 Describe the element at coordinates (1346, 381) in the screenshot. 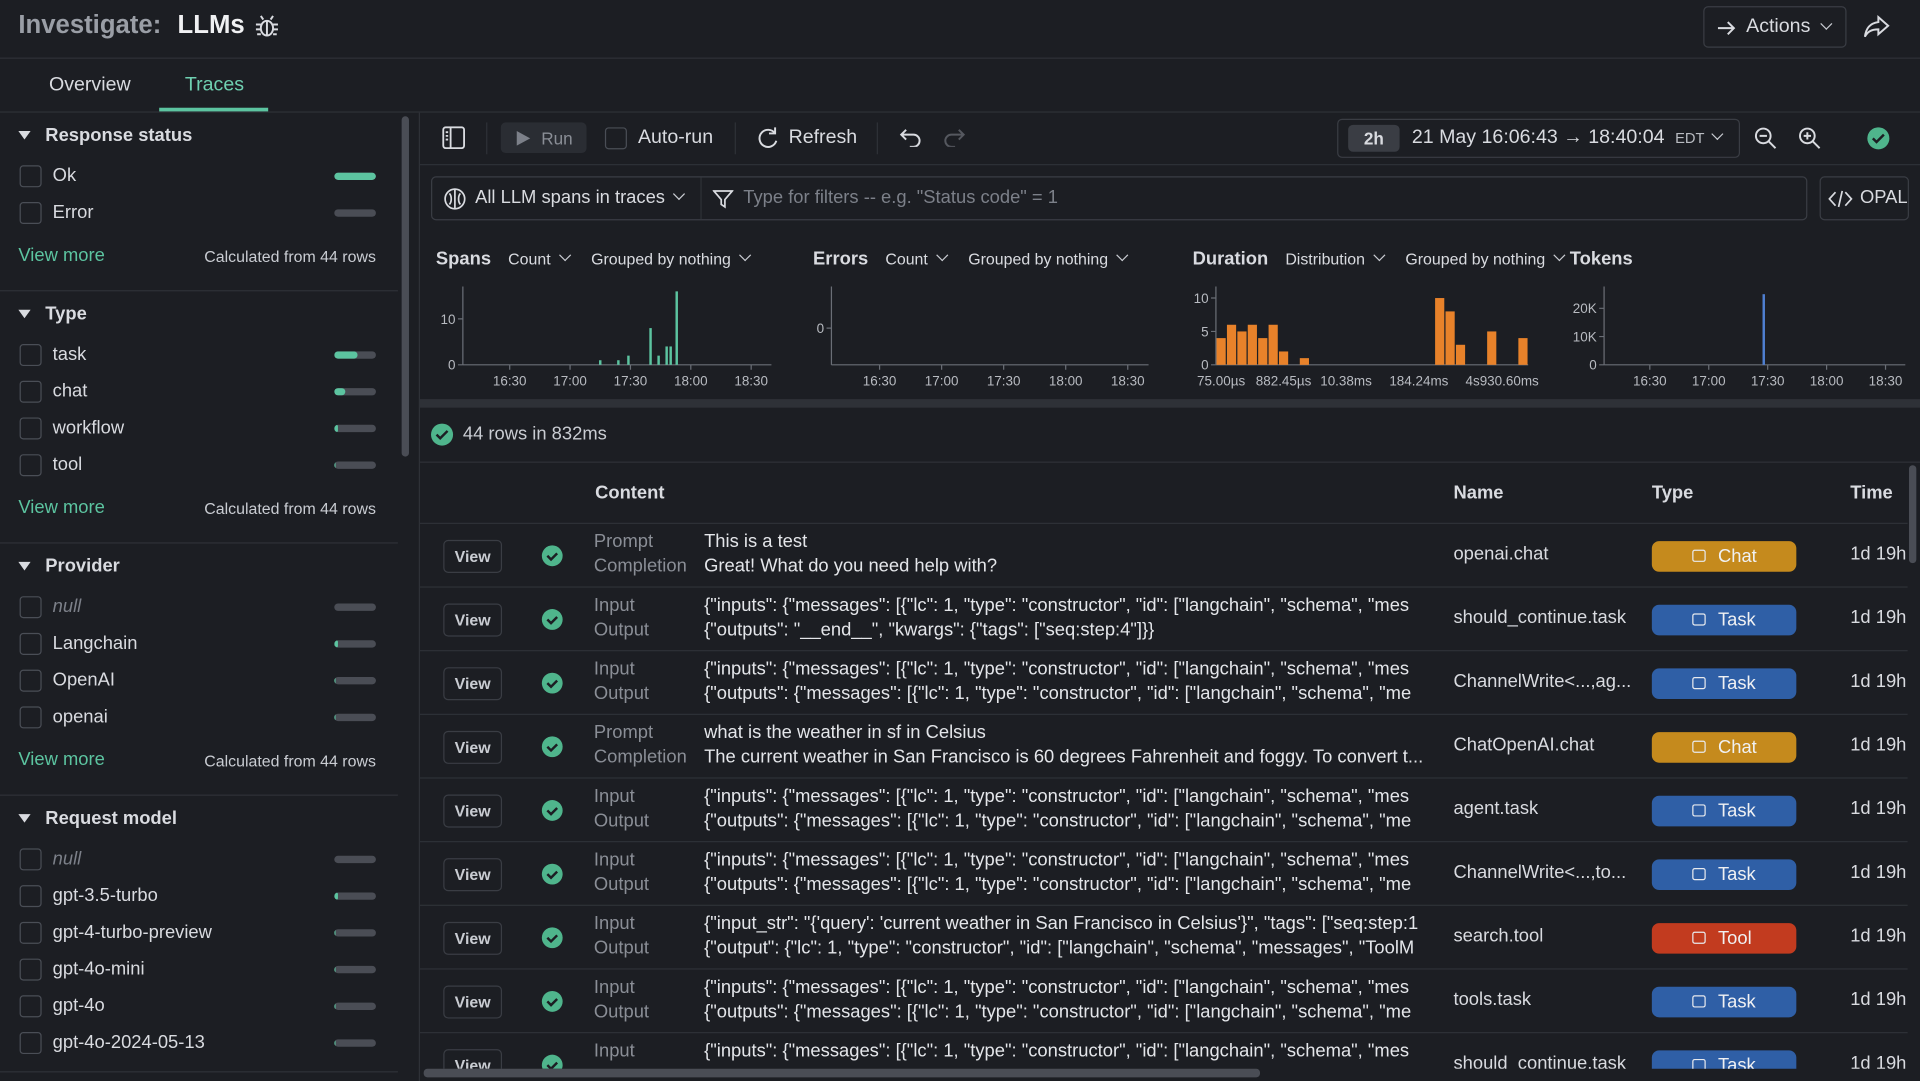

I see `x-tick-label: 10.38ms` at that location.